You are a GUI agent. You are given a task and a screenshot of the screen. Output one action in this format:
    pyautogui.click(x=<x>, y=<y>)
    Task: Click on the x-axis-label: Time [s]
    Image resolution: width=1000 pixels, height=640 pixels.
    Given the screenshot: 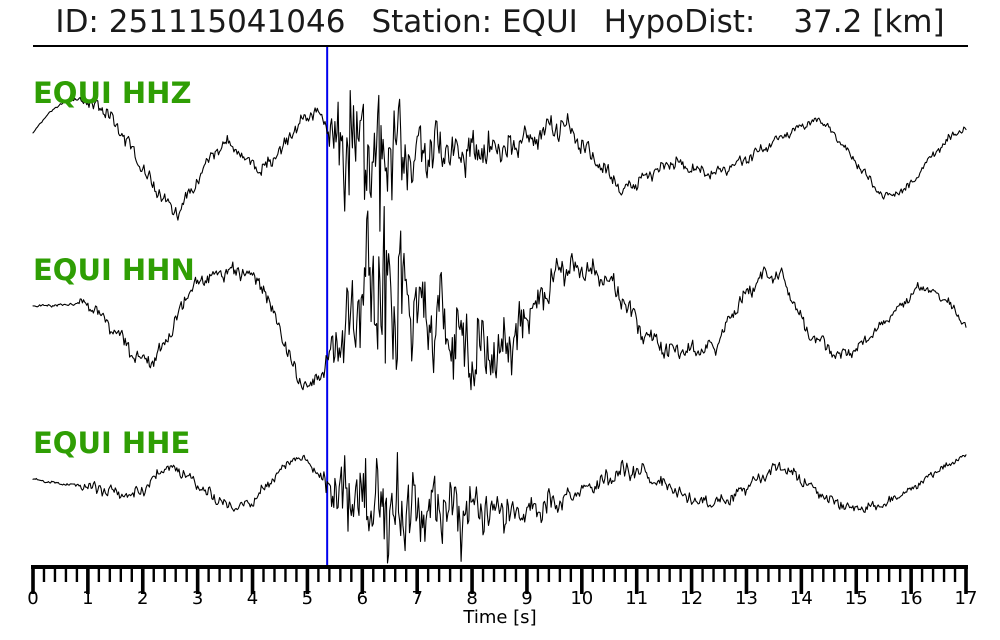 What is the action you would take?
    pyautogui.click(x=500, y=617)
    